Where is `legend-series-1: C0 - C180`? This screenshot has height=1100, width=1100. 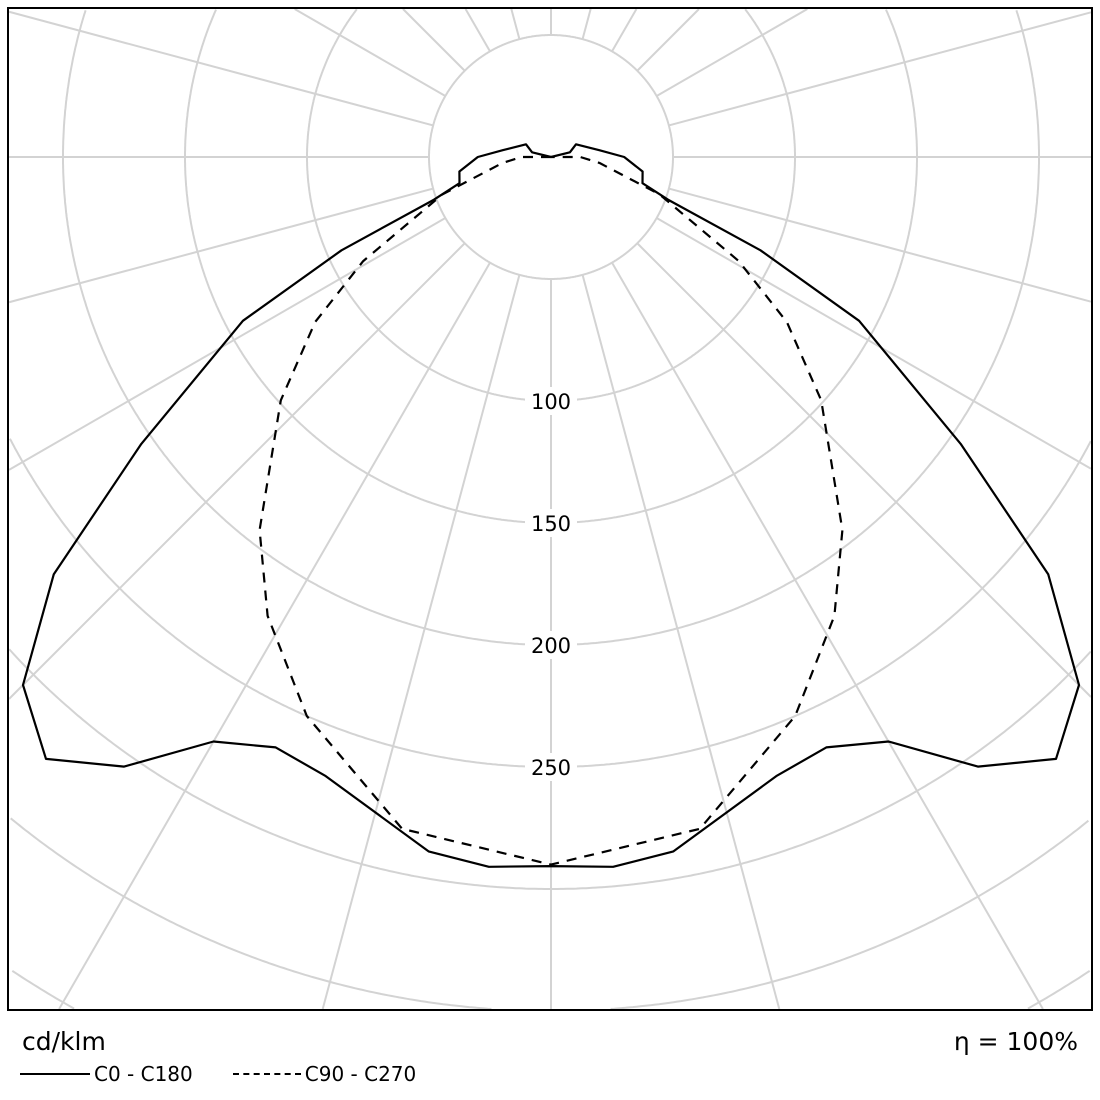 legend-series-1: C0 - C180 is located at coordinates (143, 1074).